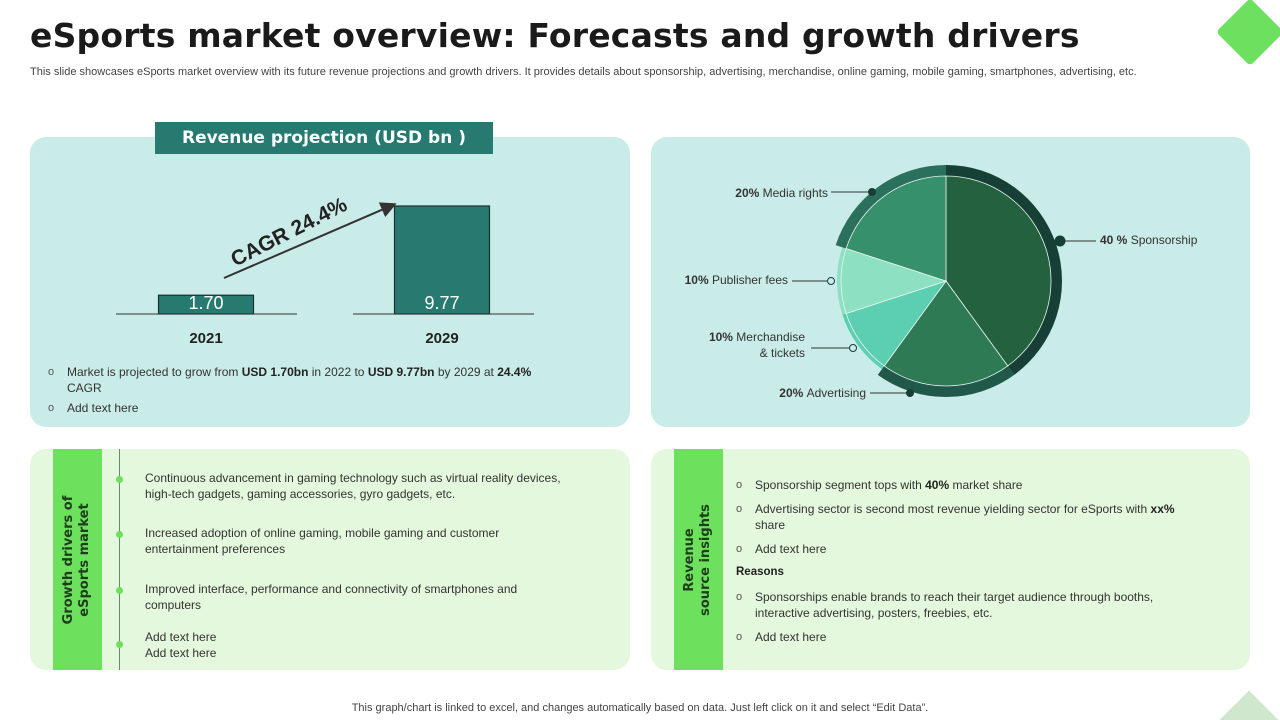  I want to click on insight-bullet-3: Add text here, so click(971, 549).